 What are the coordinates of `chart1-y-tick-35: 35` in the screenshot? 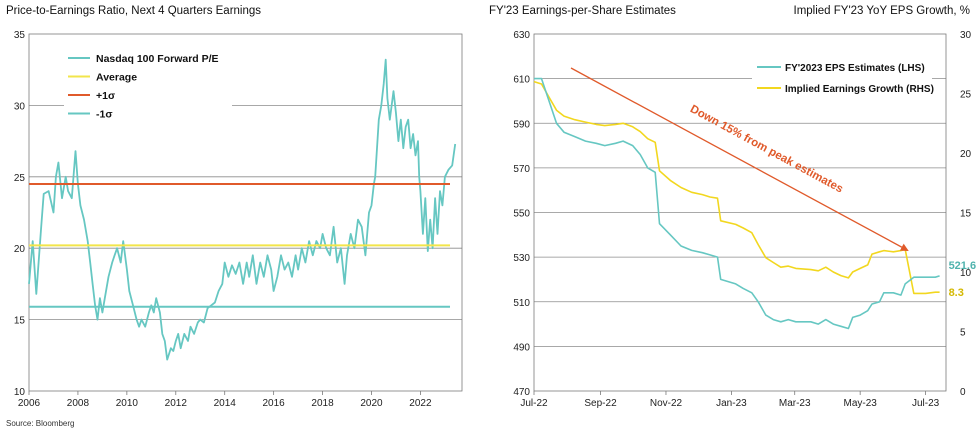 It's located at (20, 35).